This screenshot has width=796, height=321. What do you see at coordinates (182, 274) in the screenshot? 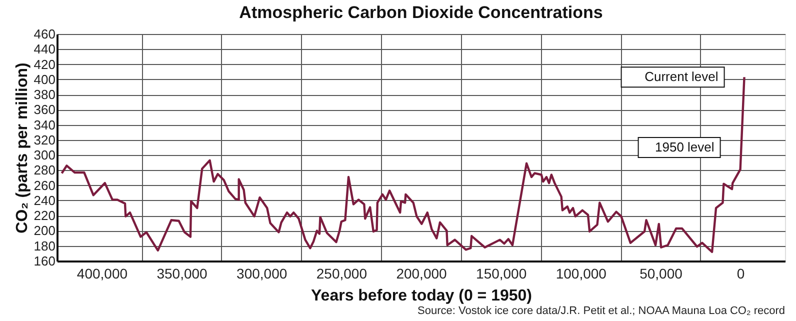
I see `x-tick-label: 350,000` at bounding box center [182, 274].